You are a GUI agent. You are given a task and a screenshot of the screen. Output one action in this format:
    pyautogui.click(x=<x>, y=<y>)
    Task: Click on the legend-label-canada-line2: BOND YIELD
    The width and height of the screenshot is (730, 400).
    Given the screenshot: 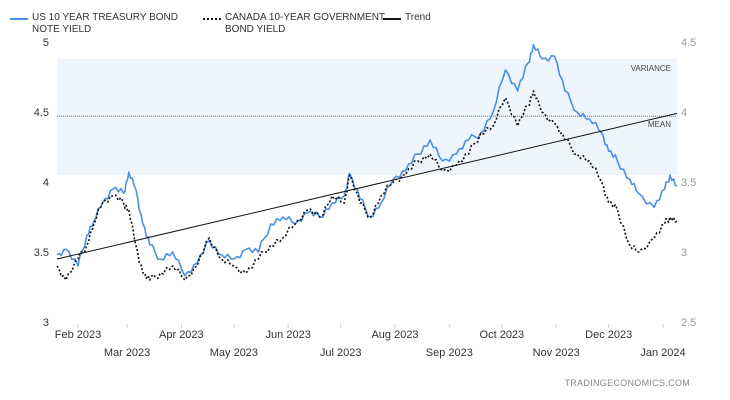 What is the action you would take?
    pyautogui.click(x=255, y=29)
    